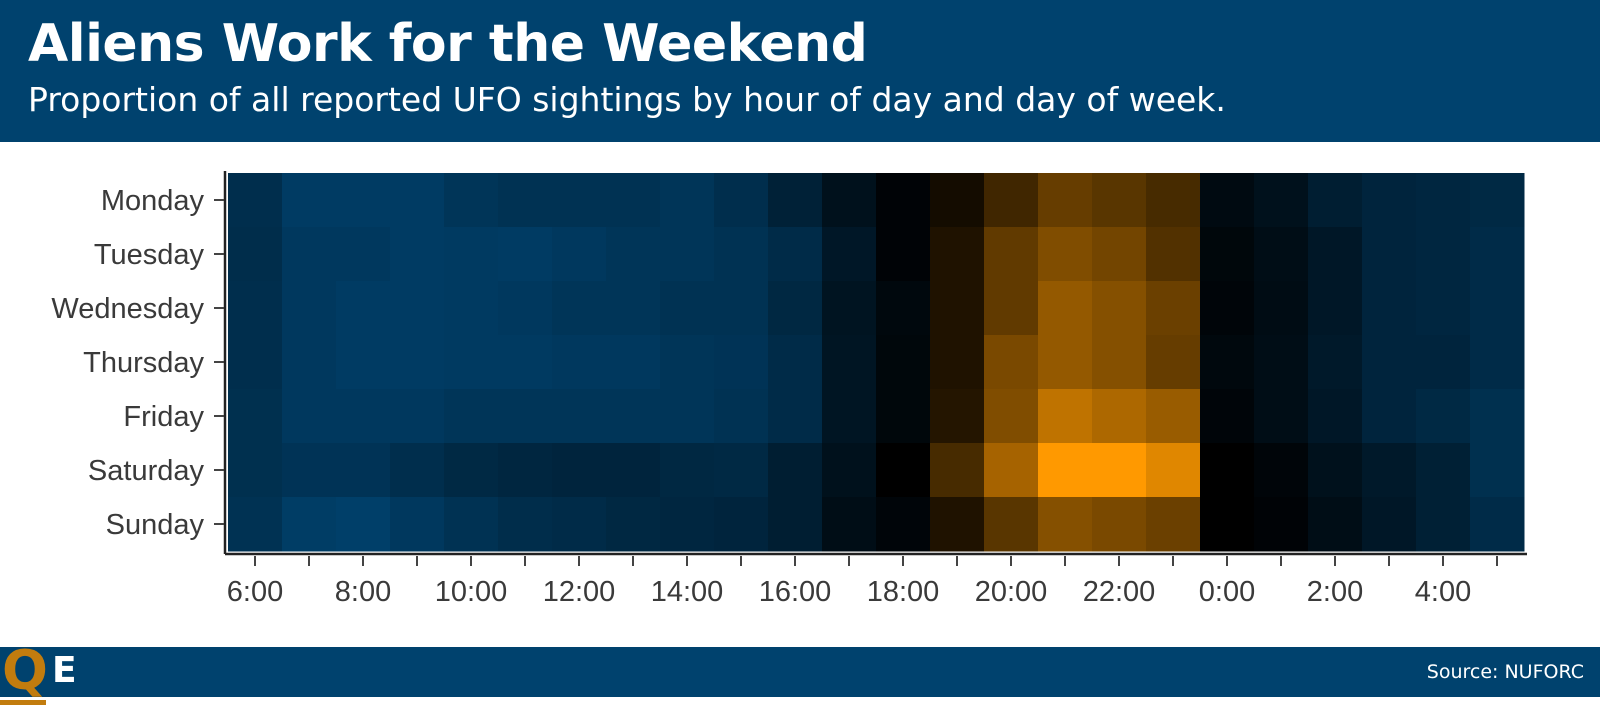 The height and width of the screenshot is (711, 1600). Describe the element at coordinates (25, 670) in the screenshot. I see `logo-letter-q: Q` at that location.